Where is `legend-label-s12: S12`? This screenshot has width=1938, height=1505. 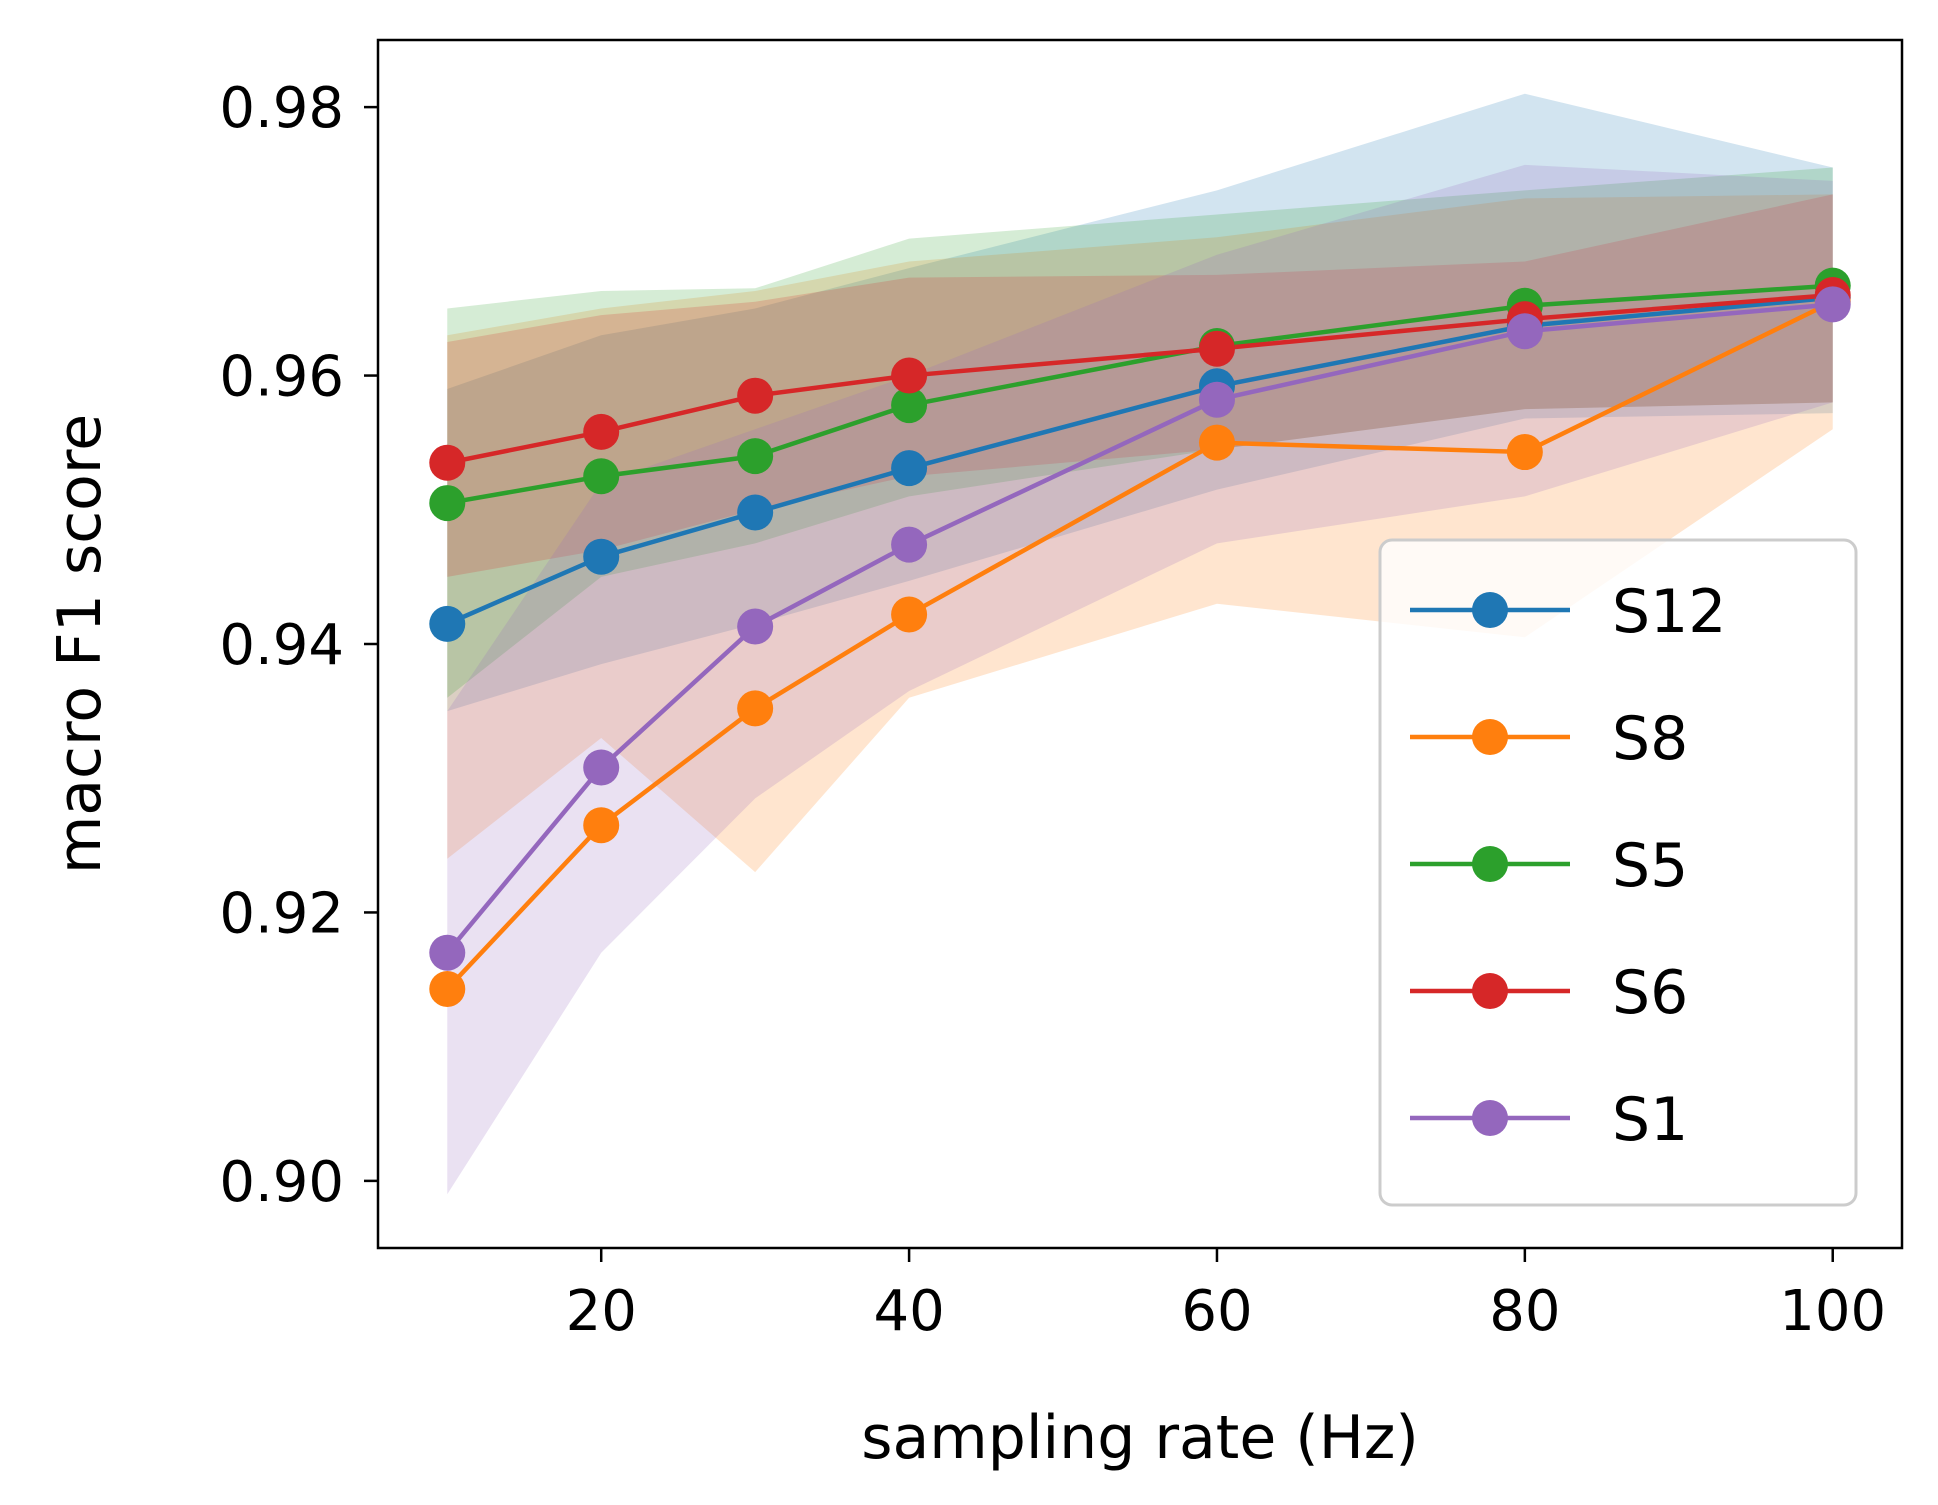
legend-label-s12: S12 is located at coordinates (1669, 612).